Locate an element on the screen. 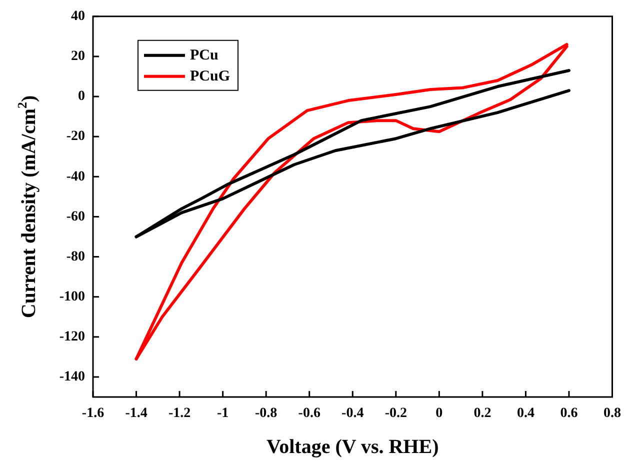 The height and width of the screenshot is (464, 629). legend-label: PCuG is located at coordinates (210, 76).